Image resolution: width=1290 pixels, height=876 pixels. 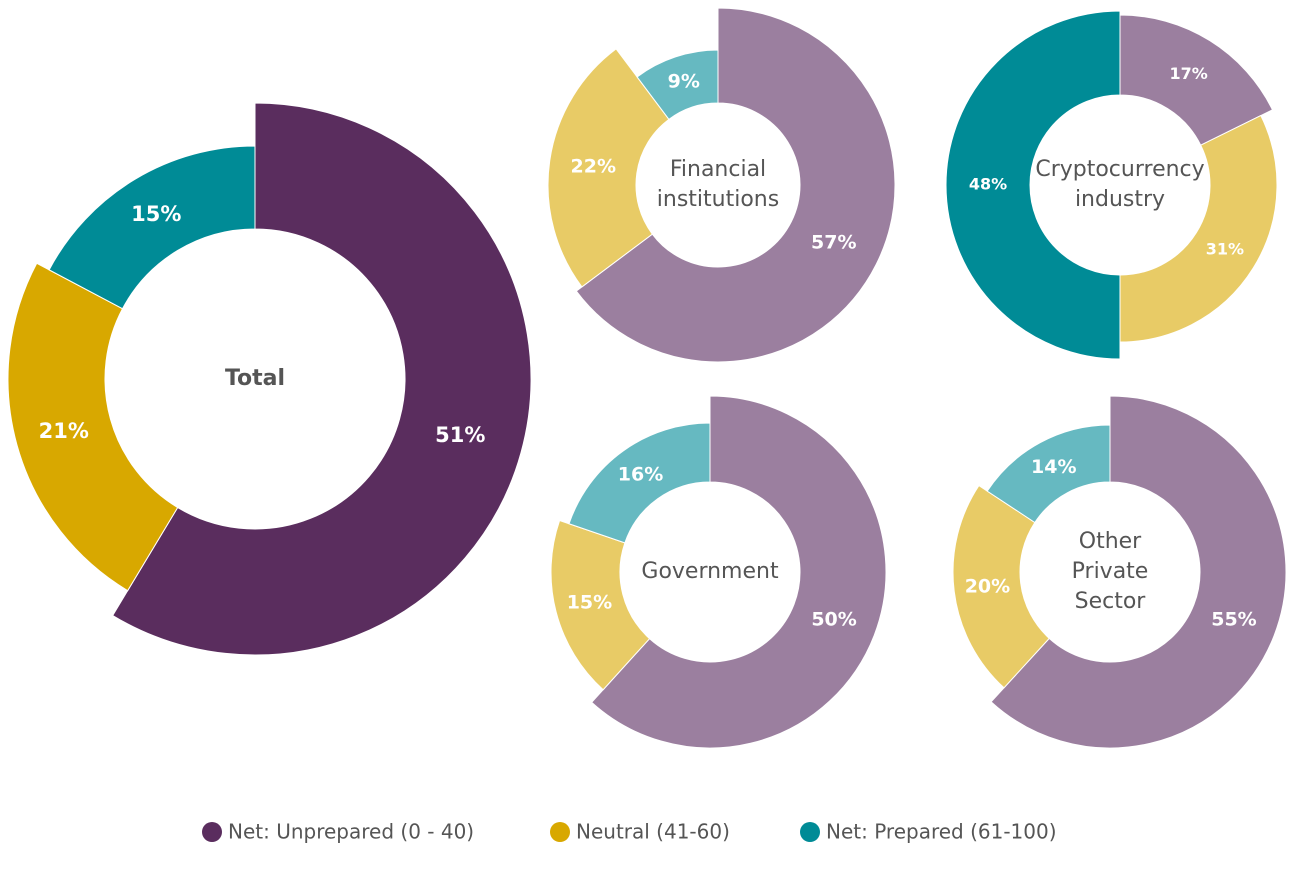 What do you see at coordinates (1189, 73) in the screenshot?
I see `value-label: 17%` at bounding box center [1189, 73].